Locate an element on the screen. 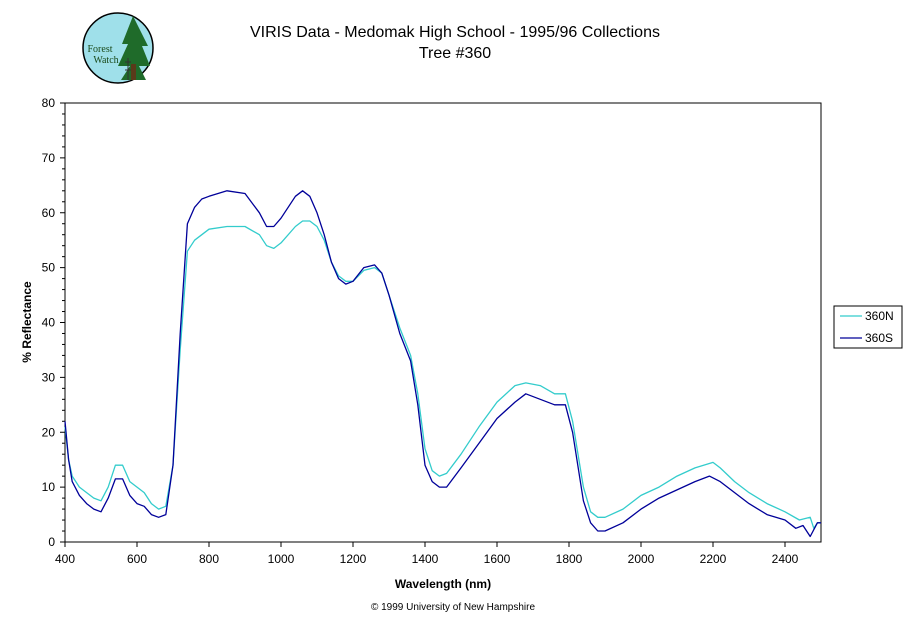 The width and height of the screenshot is (911, 623). legend-label-360n: 360N is located at coordinates (879, 316).